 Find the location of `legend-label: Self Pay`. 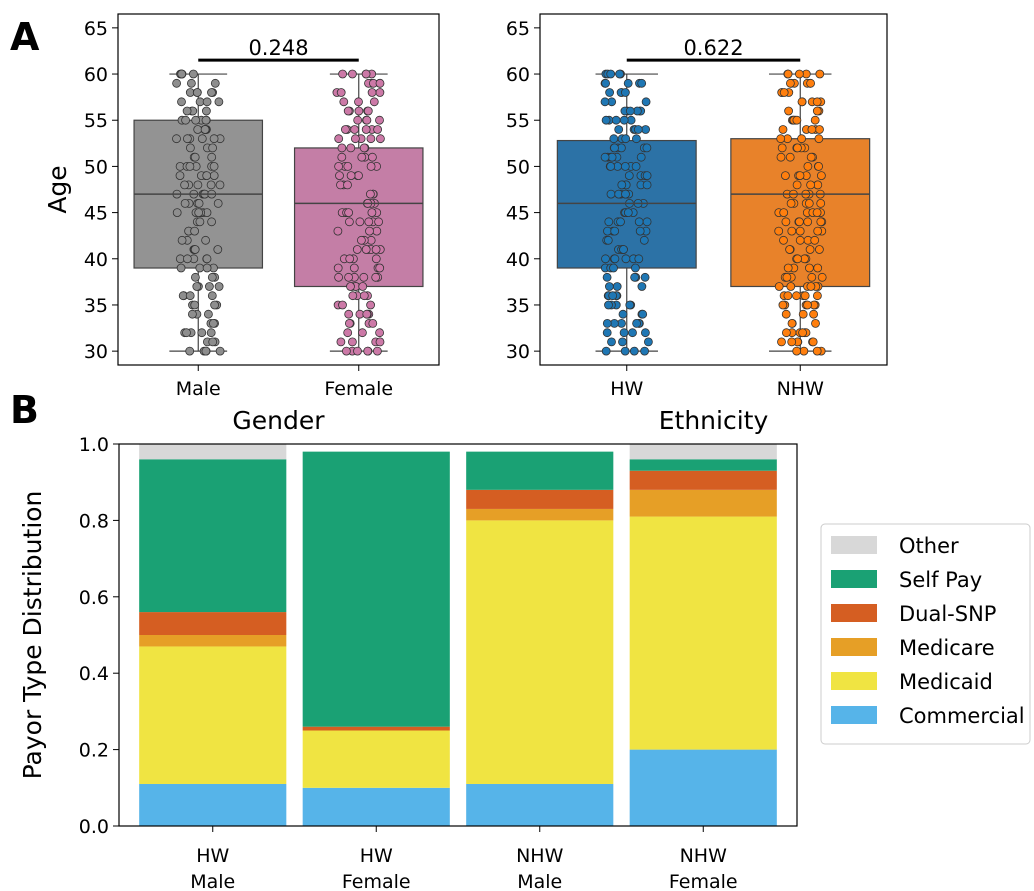

legend-label: Self Pay is located at coordinates (940, 580).